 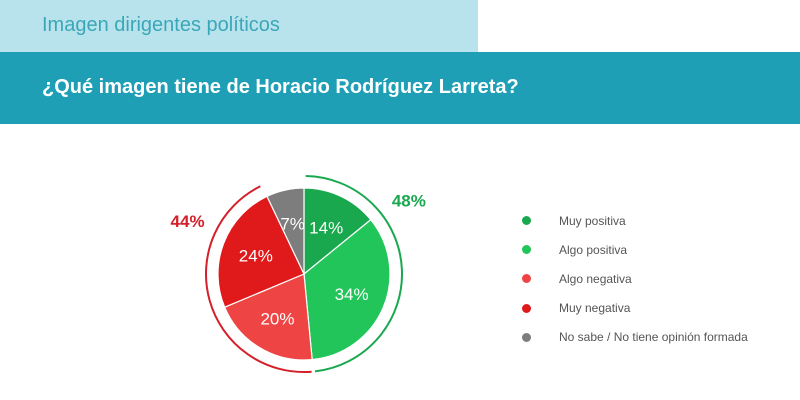 What do you see at coordinates (292, 224) in the screenshot?
I see `slice-label-no-sabe-no-tiene-opinion-formada: 7%` at bounding box center [292, 224].